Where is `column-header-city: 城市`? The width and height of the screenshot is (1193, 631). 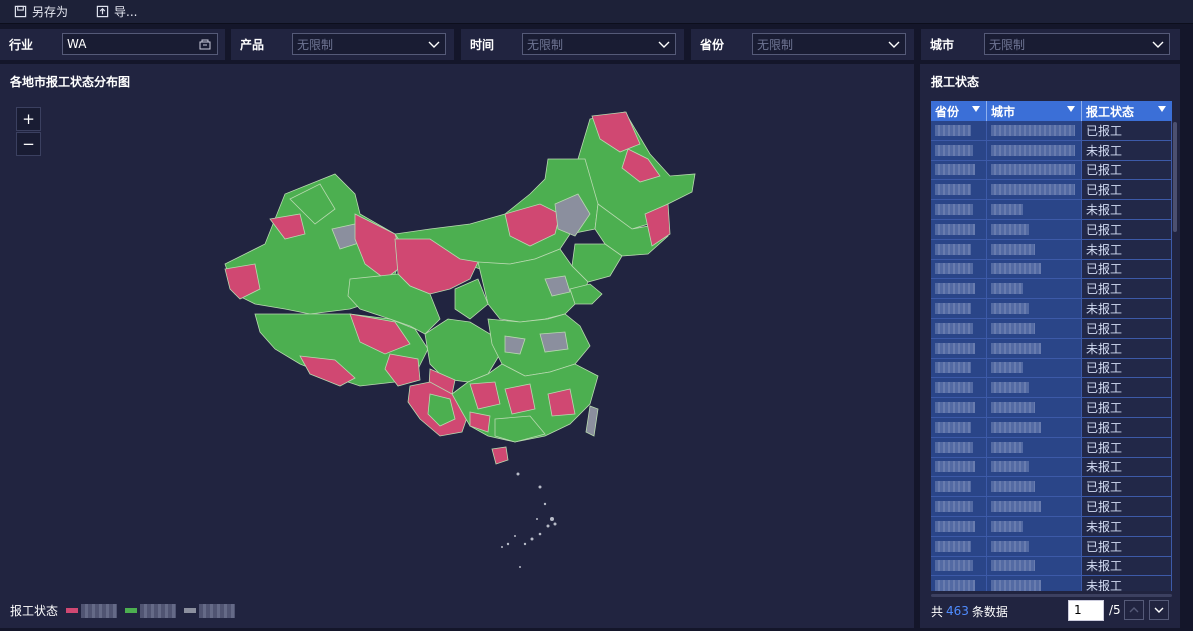 column-header-city: 城市 is located at coordinates (1034, 111).